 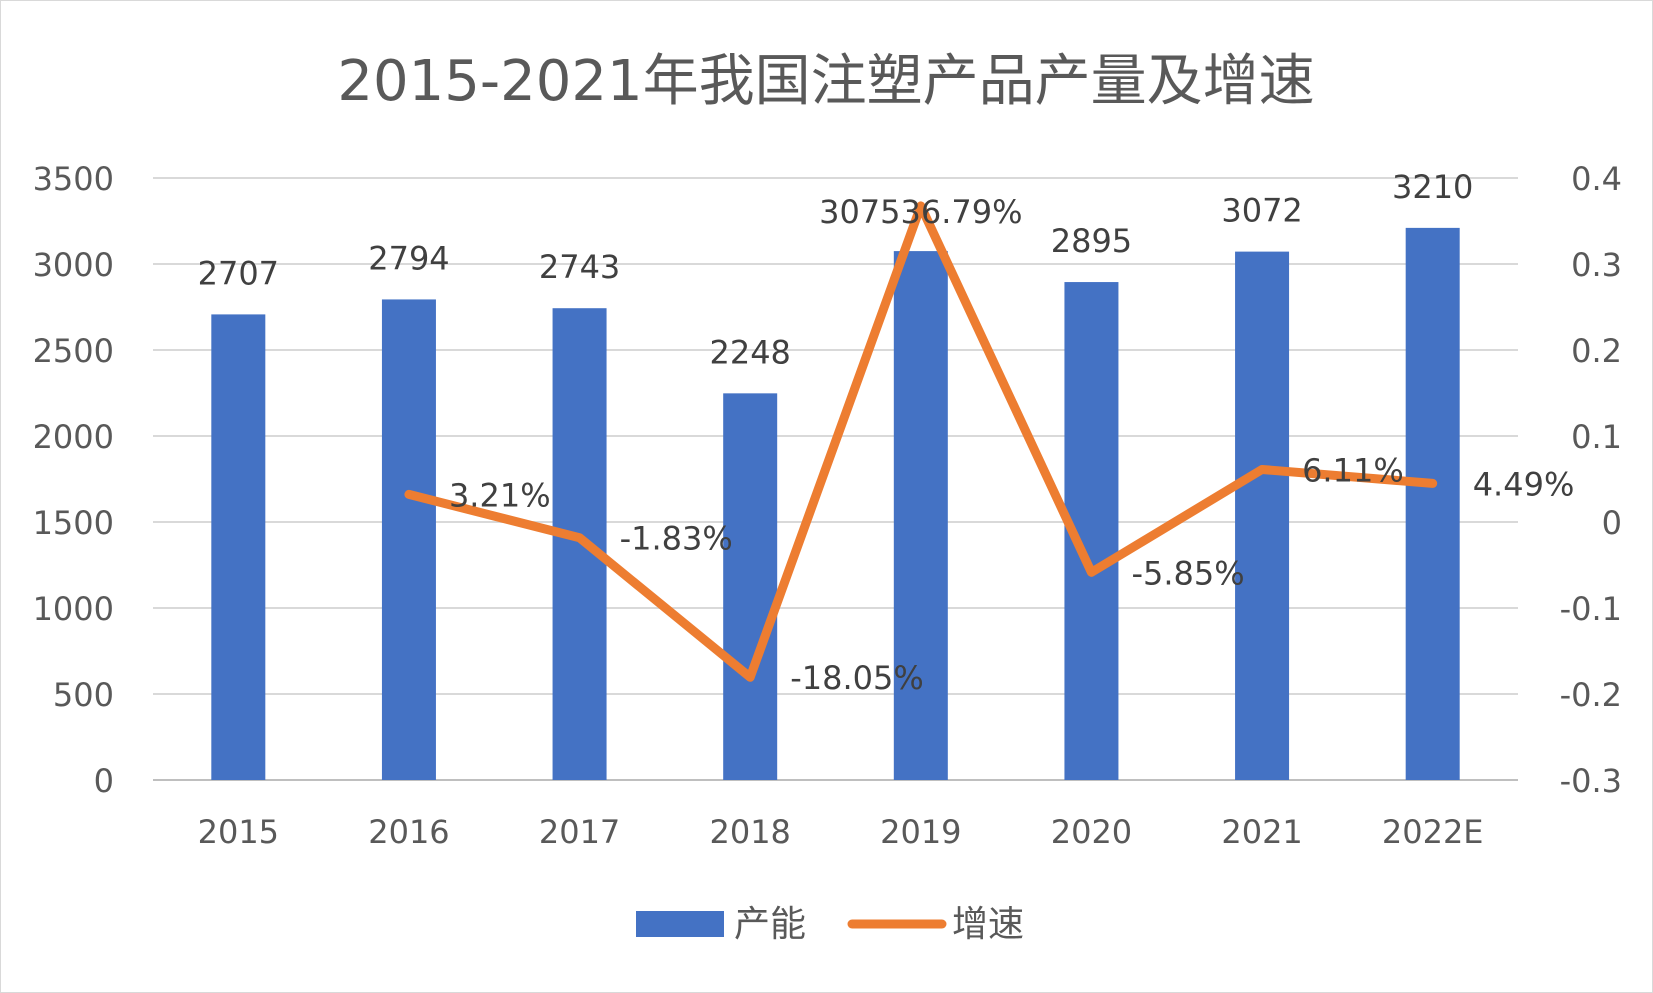 What do you see at coordinates (770, 924) in the screenshot?
I see `legend-label-bar: 产能` at bounding box center [770, 924].